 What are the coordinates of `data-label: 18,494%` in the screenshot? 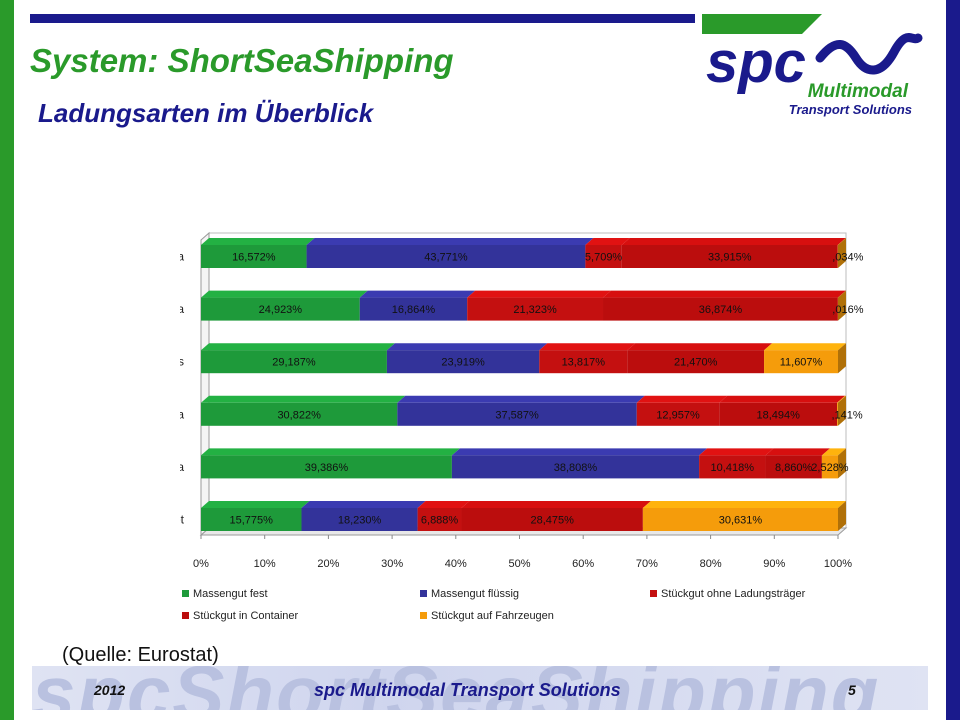 It's located at (778, 415).